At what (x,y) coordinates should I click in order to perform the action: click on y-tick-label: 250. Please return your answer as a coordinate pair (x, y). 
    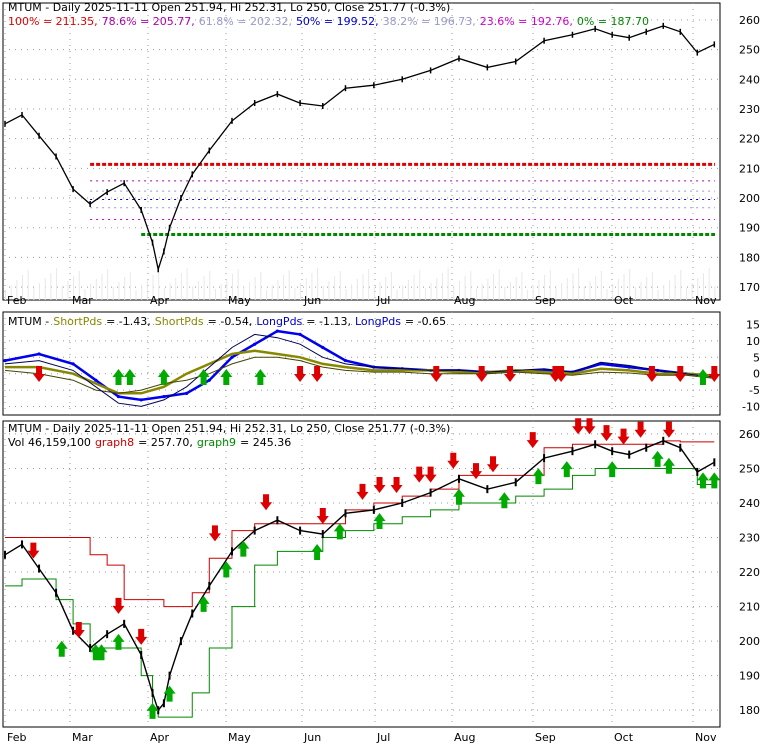
    Looking at the image, I should click on (749, 468).